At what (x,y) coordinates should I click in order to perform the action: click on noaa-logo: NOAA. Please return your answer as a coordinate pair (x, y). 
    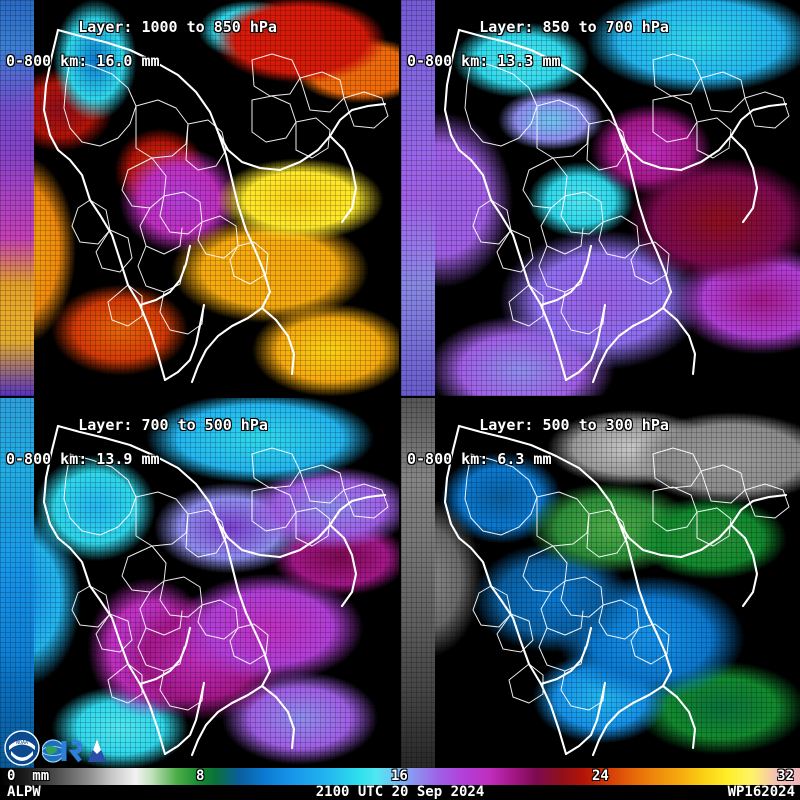
    Looking at the image, I should click on (22, 748).